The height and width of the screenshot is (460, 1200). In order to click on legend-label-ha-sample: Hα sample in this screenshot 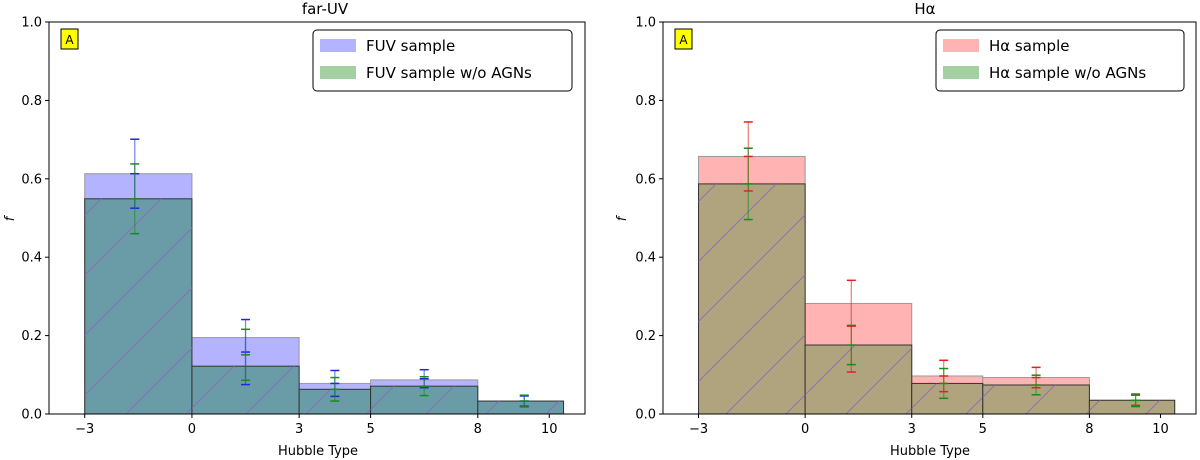, I will do `click(1029, 46)`.